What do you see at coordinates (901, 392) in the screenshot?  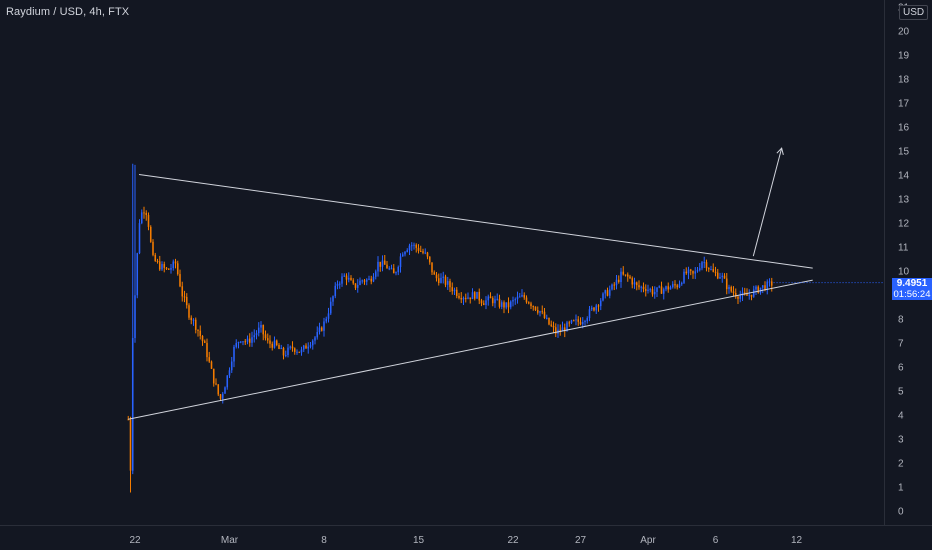 I see `y-tick-label: 5` at bounding box center [901, 392].